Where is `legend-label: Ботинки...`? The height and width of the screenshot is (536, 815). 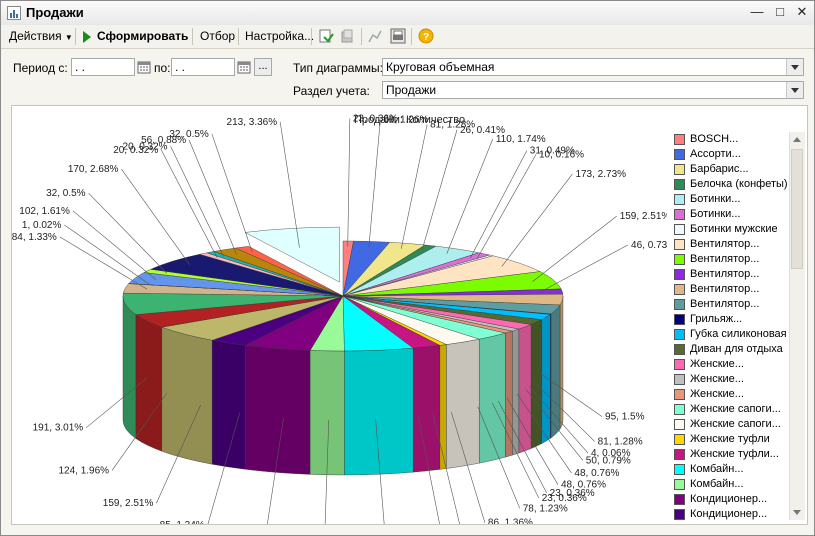 legend-label: Ботинки... is located at coordinates (715, 199).